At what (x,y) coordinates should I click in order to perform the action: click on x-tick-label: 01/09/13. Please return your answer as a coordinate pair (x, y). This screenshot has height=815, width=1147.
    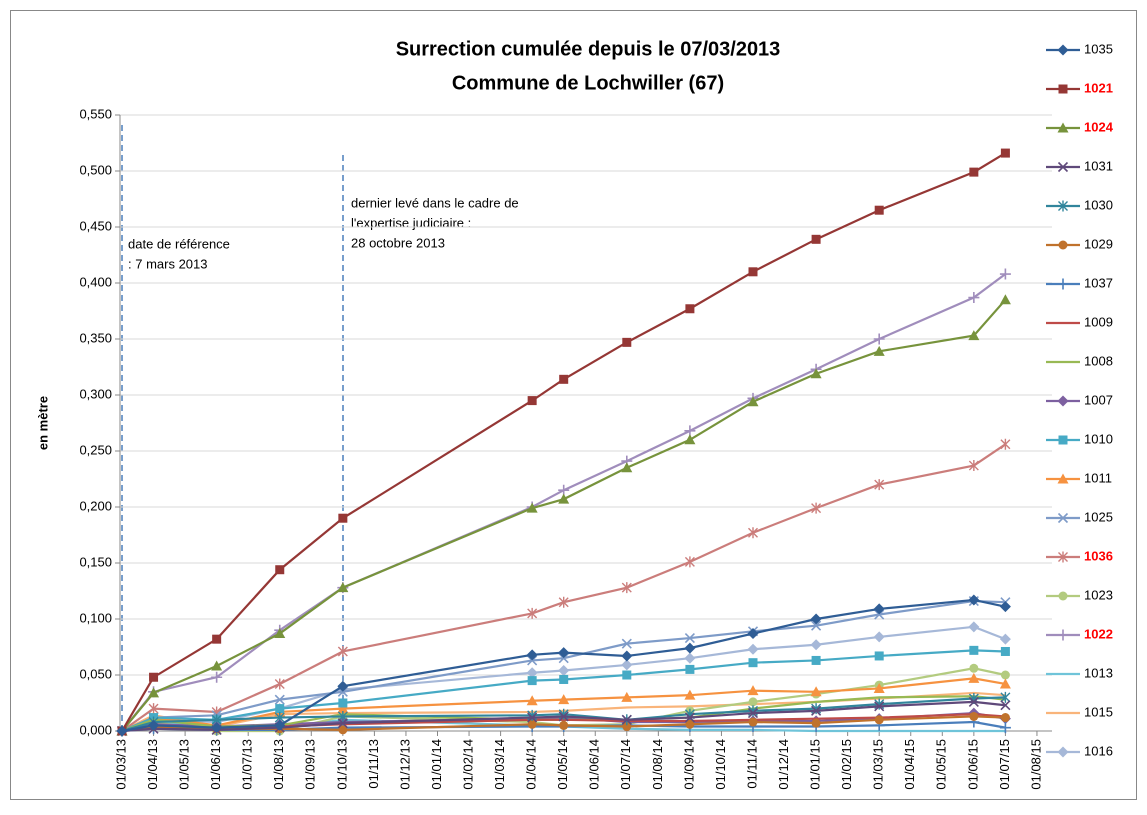
    Looking at the image, I should click on (310, 764).